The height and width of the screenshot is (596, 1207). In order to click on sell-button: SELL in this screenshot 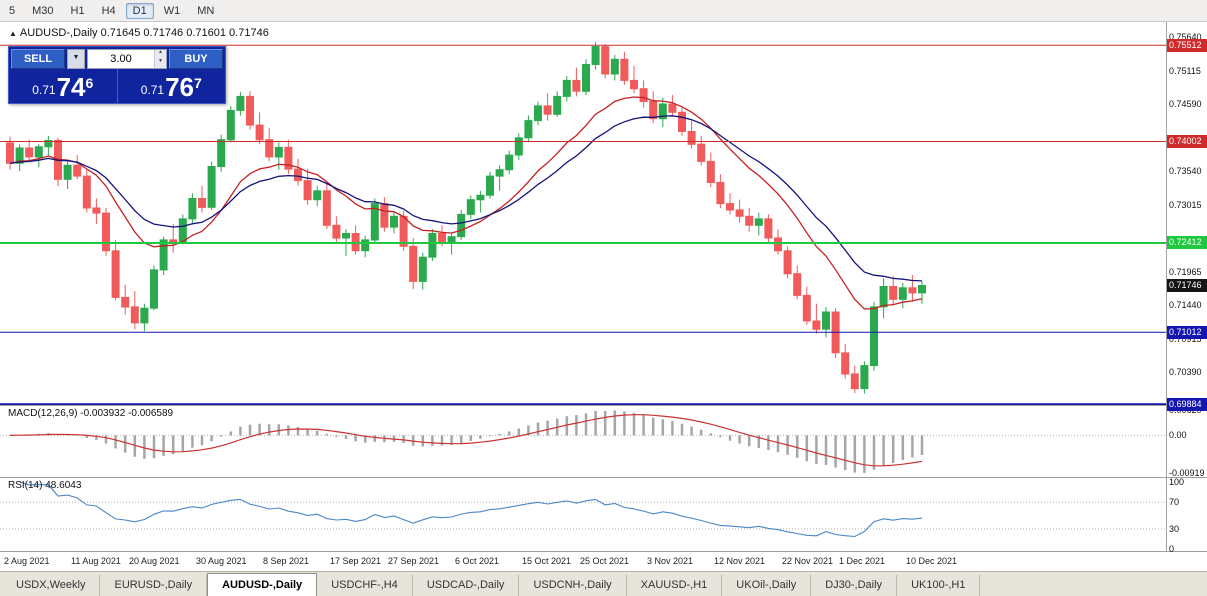, I will do `click(38, 59)`.